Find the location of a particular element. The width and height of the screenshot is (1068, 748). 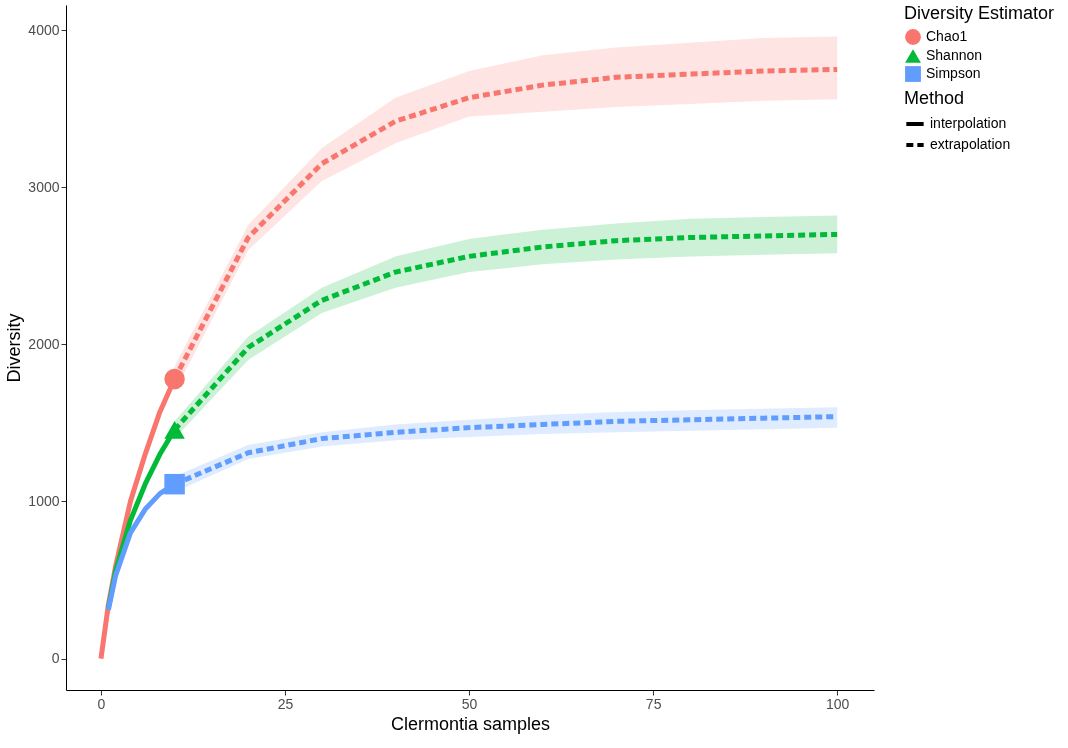

legend-label: Shannon is located at coordinates (954, 55).